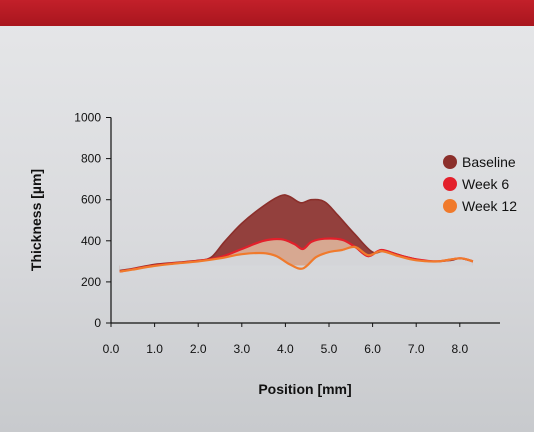  What do you see at coordinates (459, 349) in the screenshot?
I see `x-tick-label: 8.0` at bounding box center [459, 349].